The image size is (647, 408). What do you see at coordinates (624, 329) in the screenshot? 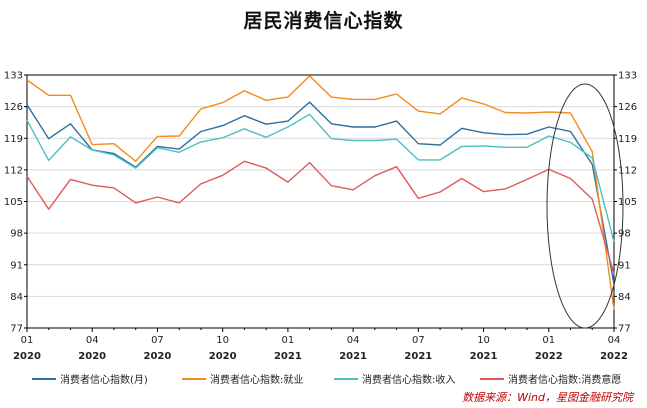
I see `y-tick-label-right: 77` at bounding box center [624, 329].